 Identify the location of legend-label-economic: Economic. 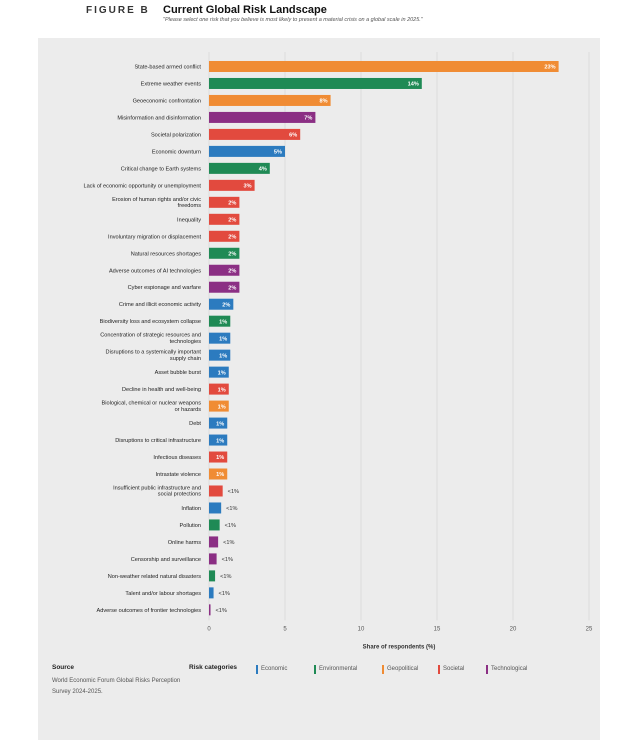
(274, 669).